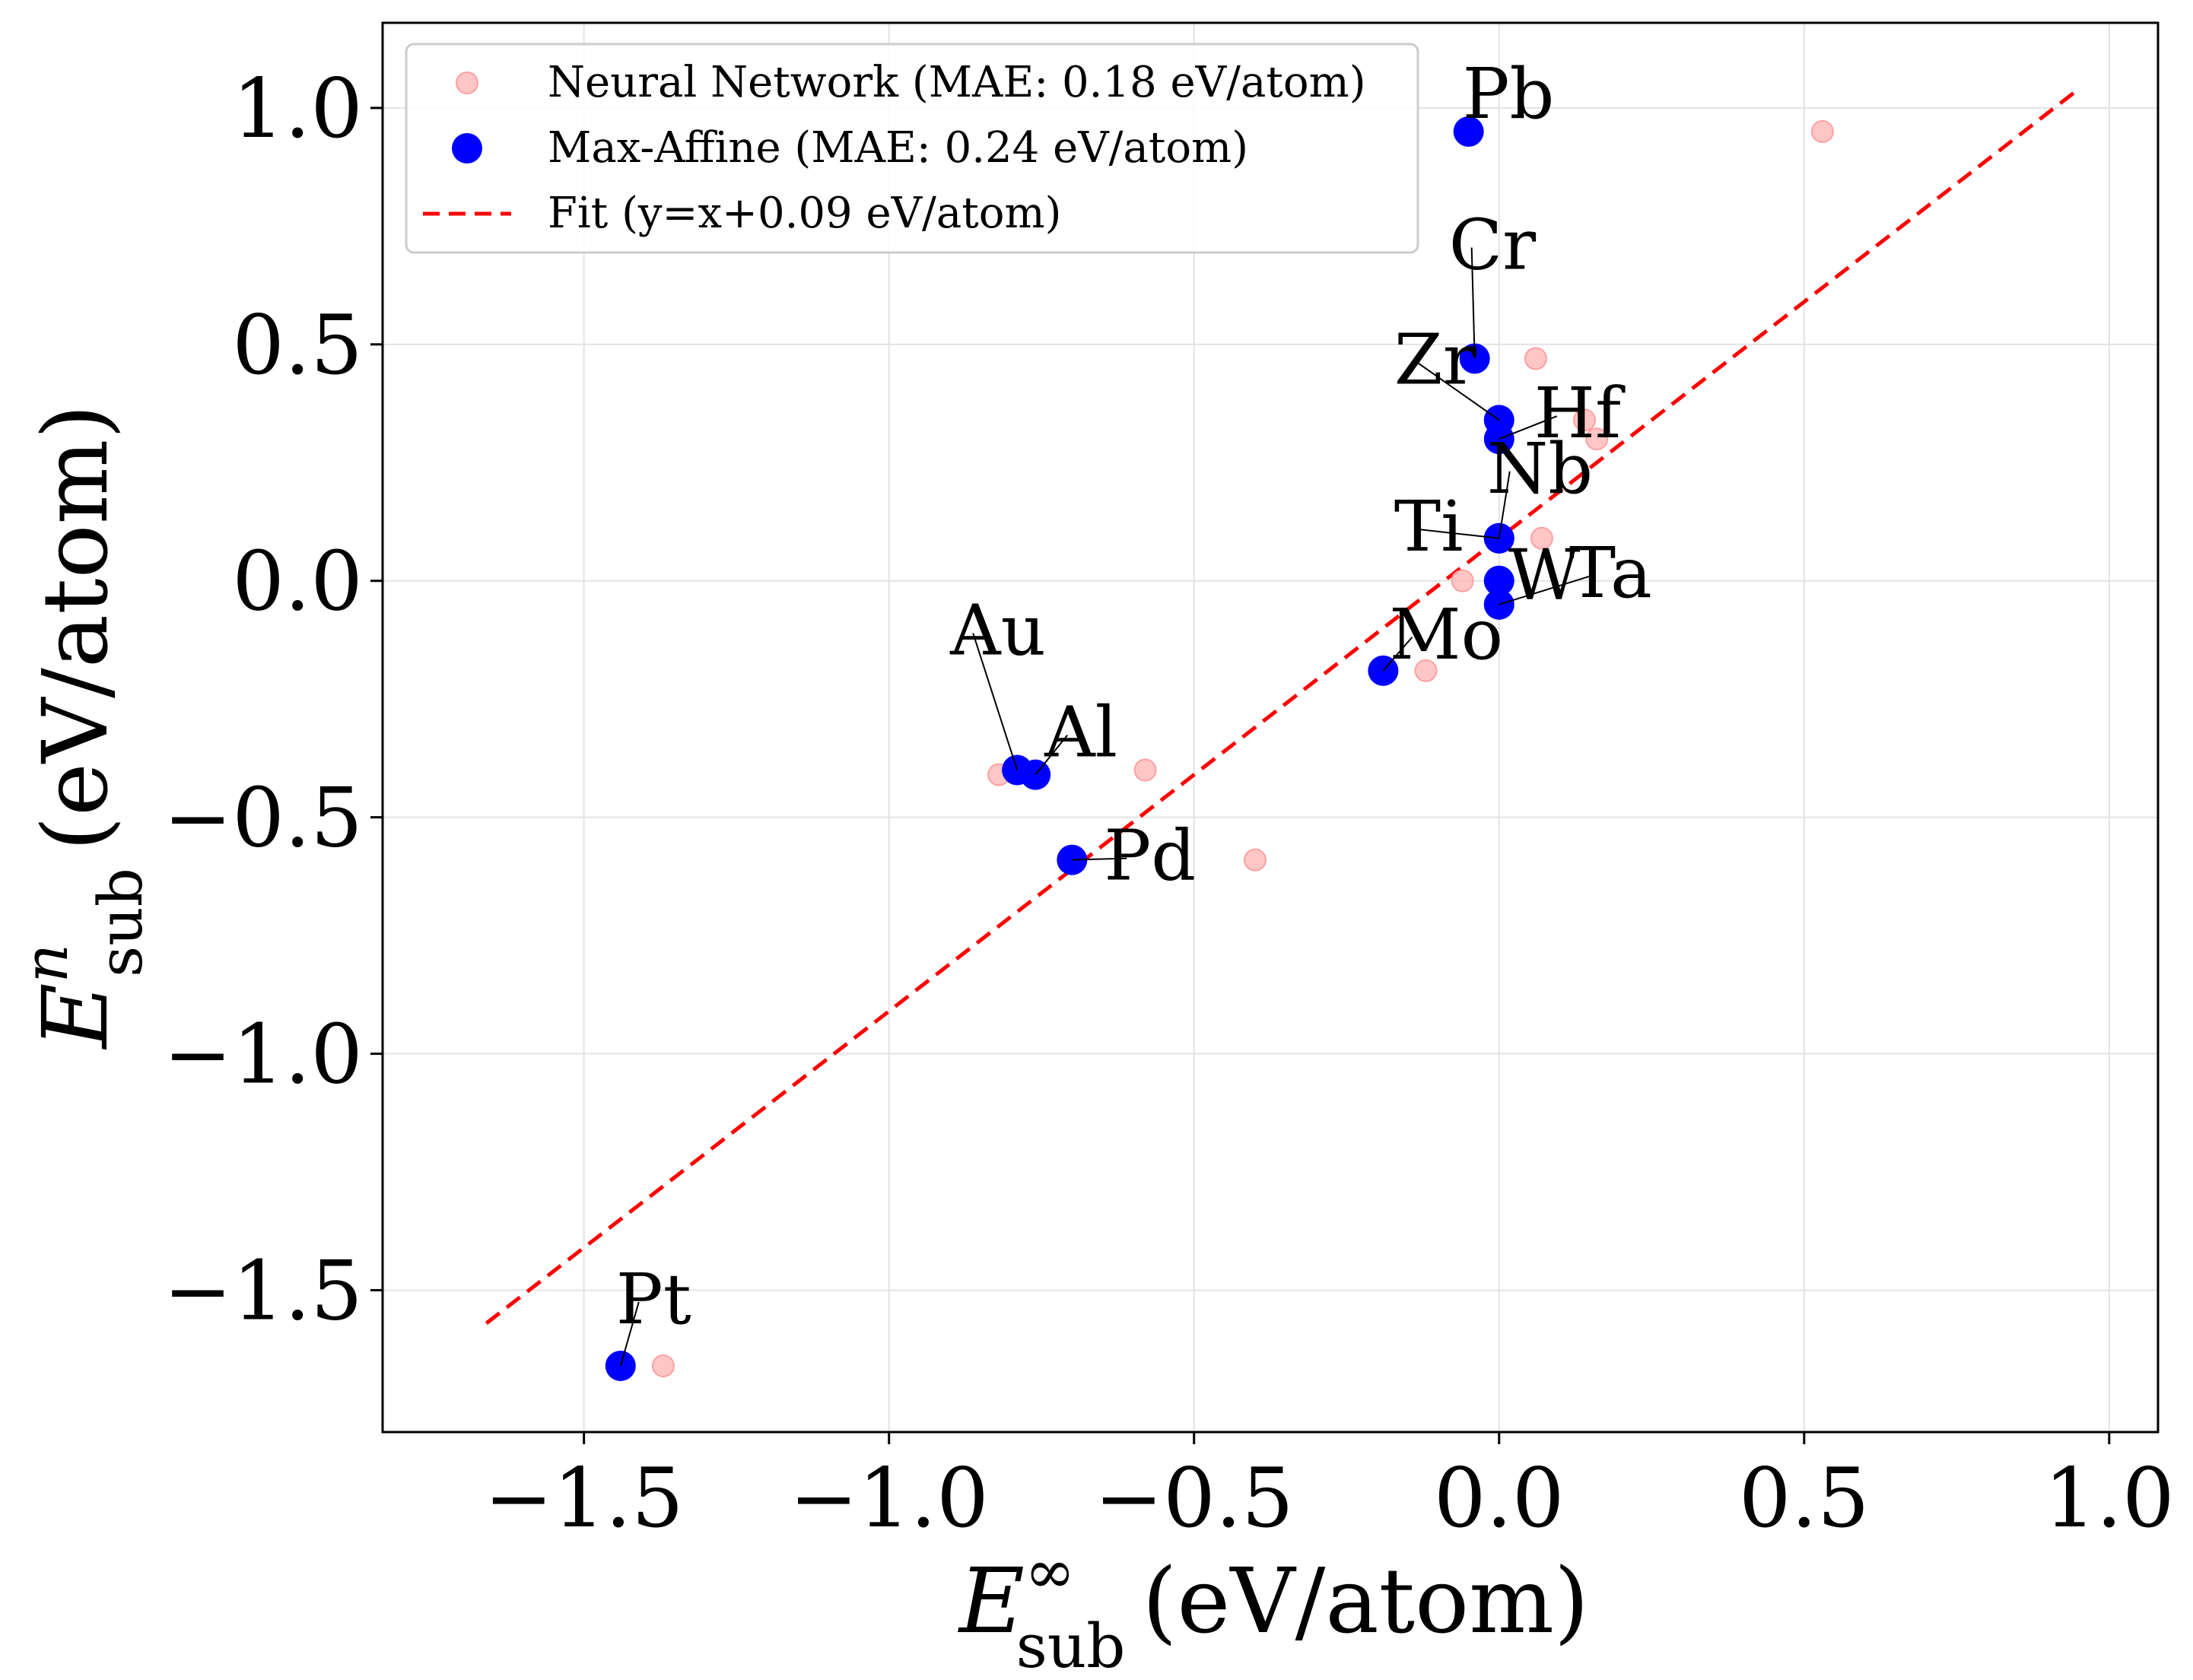 This screenshot has width=2193, height=1680. Describe the element at coordinates (264, 818) in the screenshot. I see `y-tick-label: −0.5` at that location.